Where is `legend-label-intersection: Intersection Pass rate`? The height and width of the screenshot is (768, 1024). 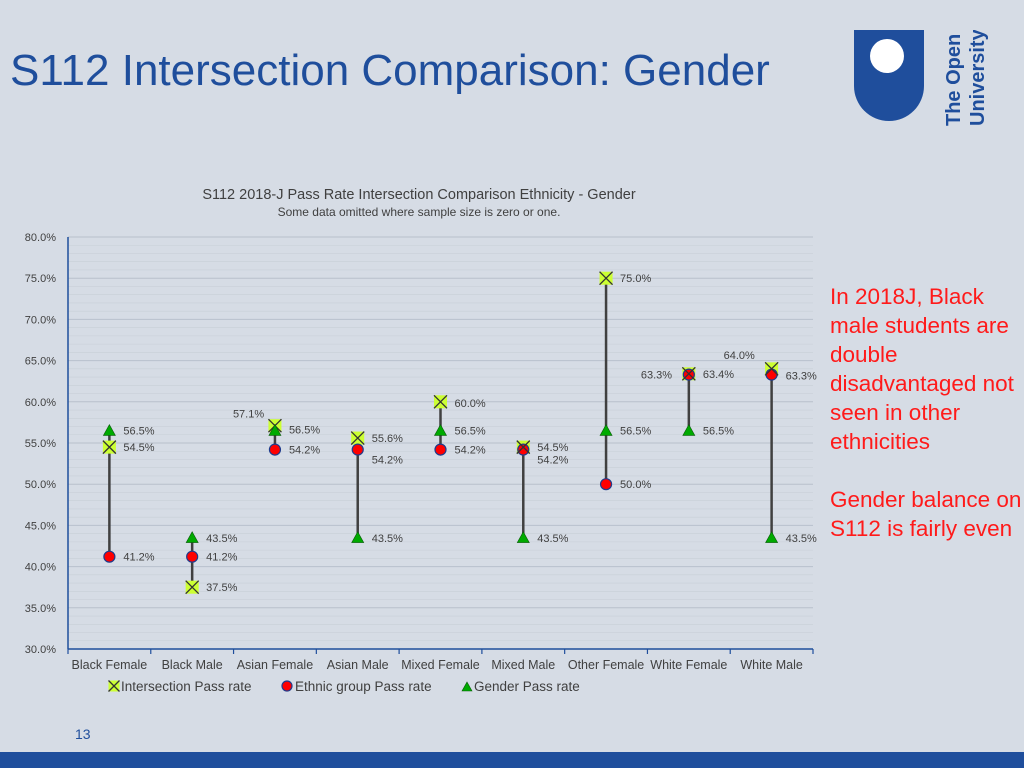 legend-label-intersection: Intersection Pass rate is located at coordinates (186, 686).